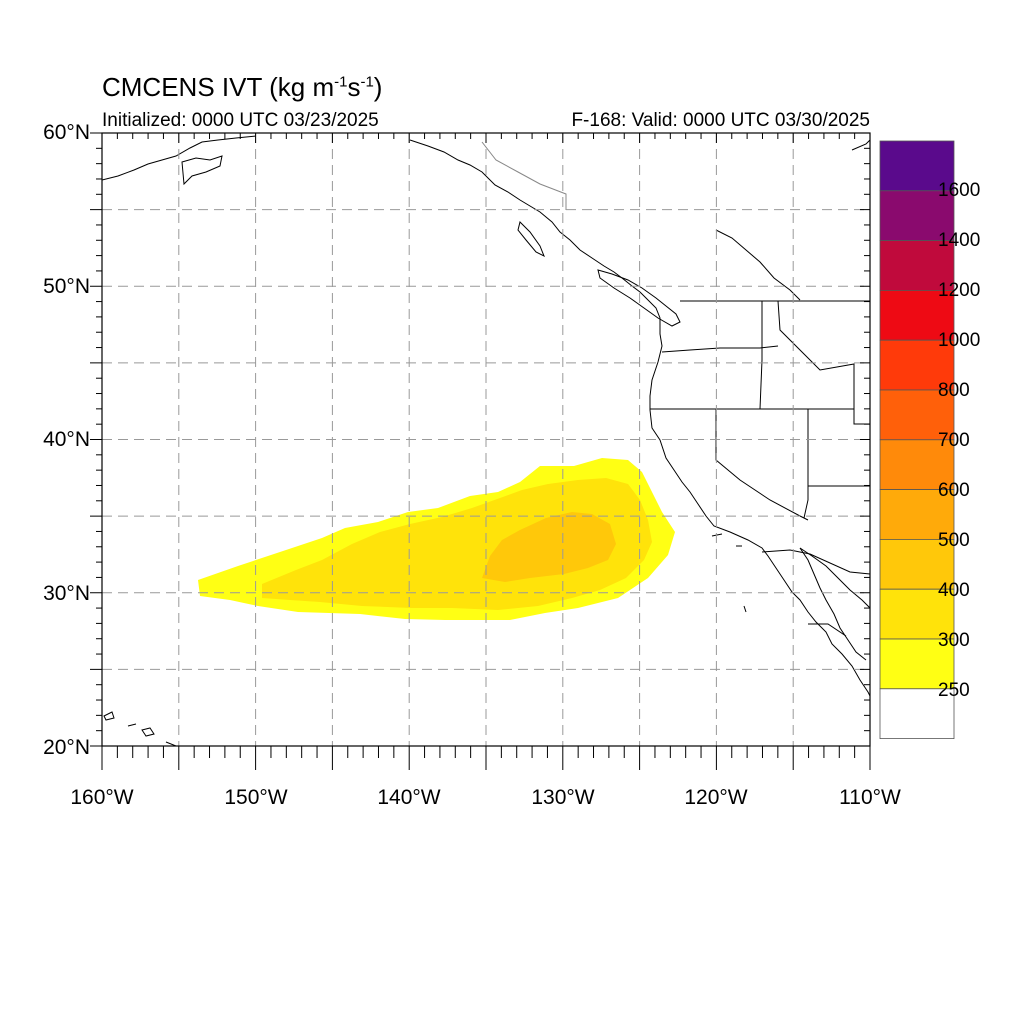 This screenshot has width=1024, height=1024. What do you see at coordinates (240, 120) in the screenshot?
I see `initialized-label: Initialized: 0000 UTC 03/23/2025` at bounding box center [240, 120].